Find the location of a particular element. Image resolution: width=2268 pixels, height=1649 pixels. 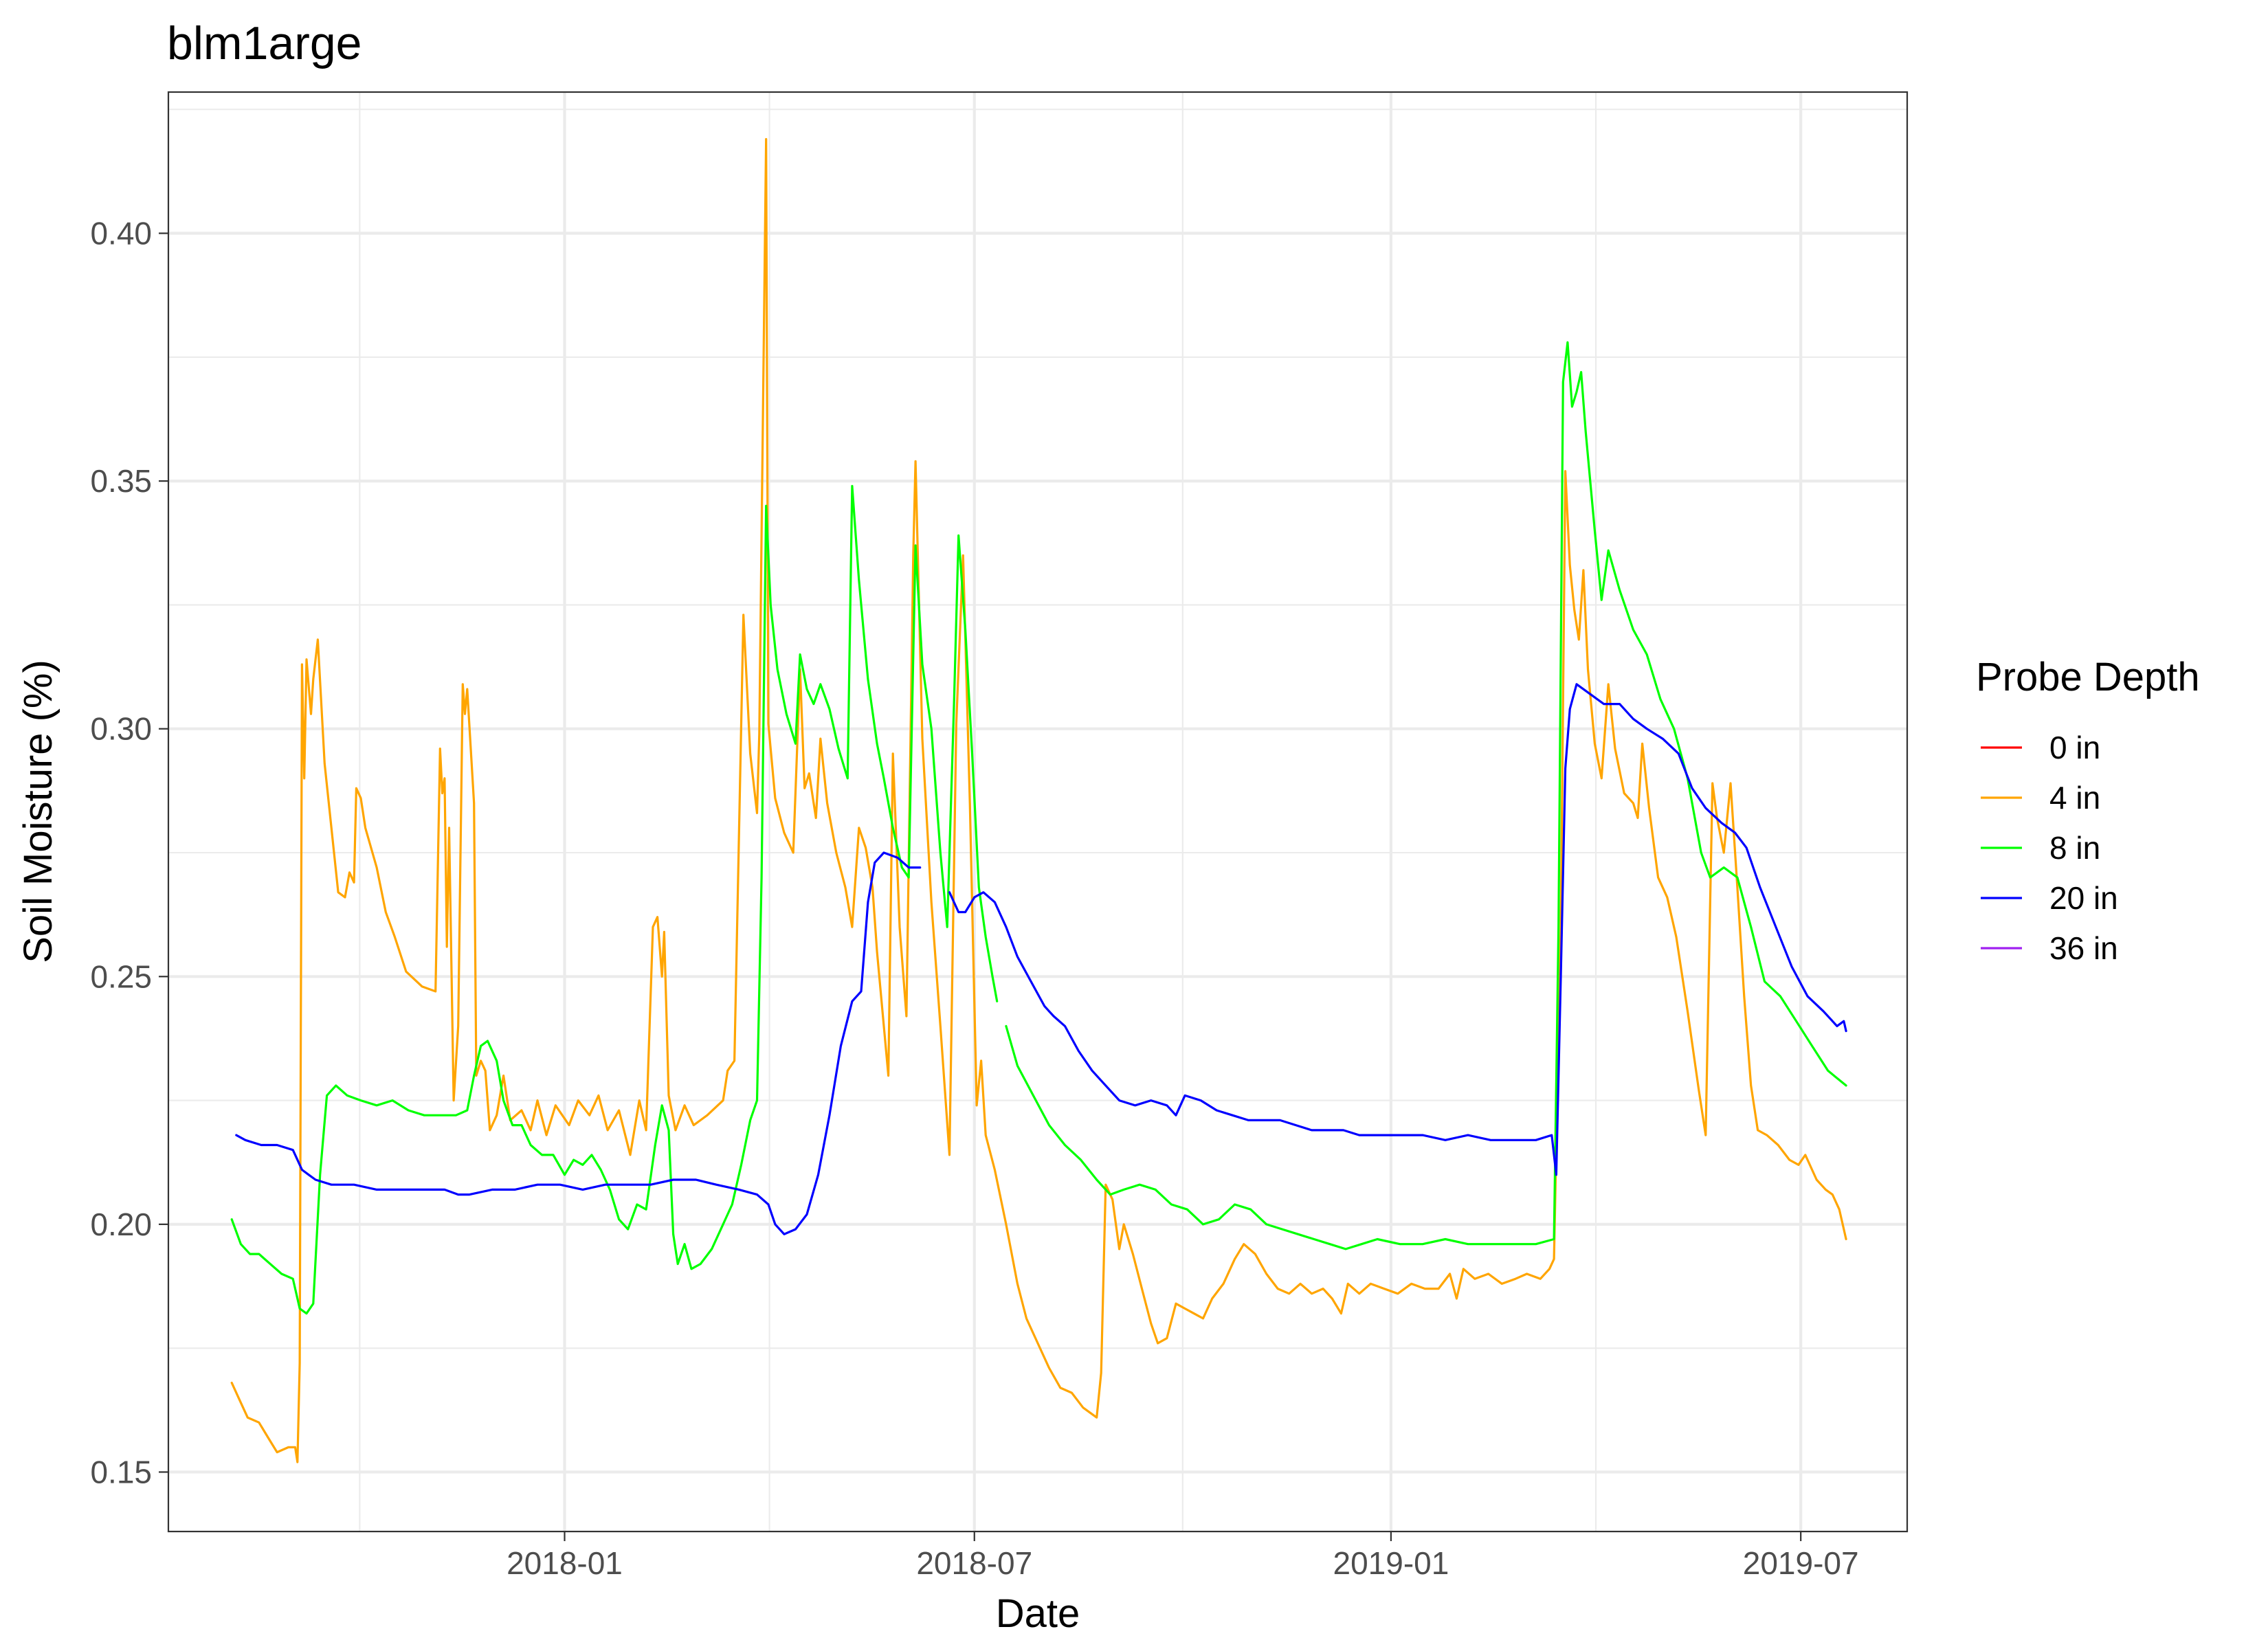

x-axis: 2018-01 2018-07 2019-01 2019-07 is located at coordinates (1183, 1556).